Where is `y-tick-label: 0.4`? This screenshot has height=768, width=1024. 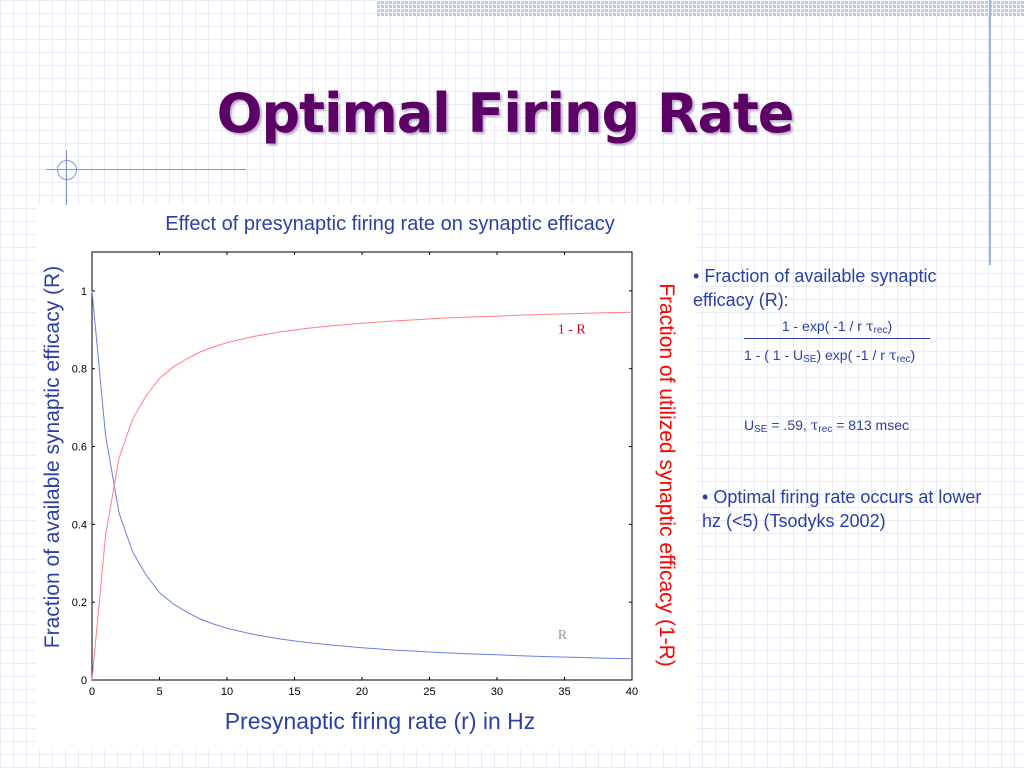
y-tick-label: 0.4 is located at coordinates (79, 525).